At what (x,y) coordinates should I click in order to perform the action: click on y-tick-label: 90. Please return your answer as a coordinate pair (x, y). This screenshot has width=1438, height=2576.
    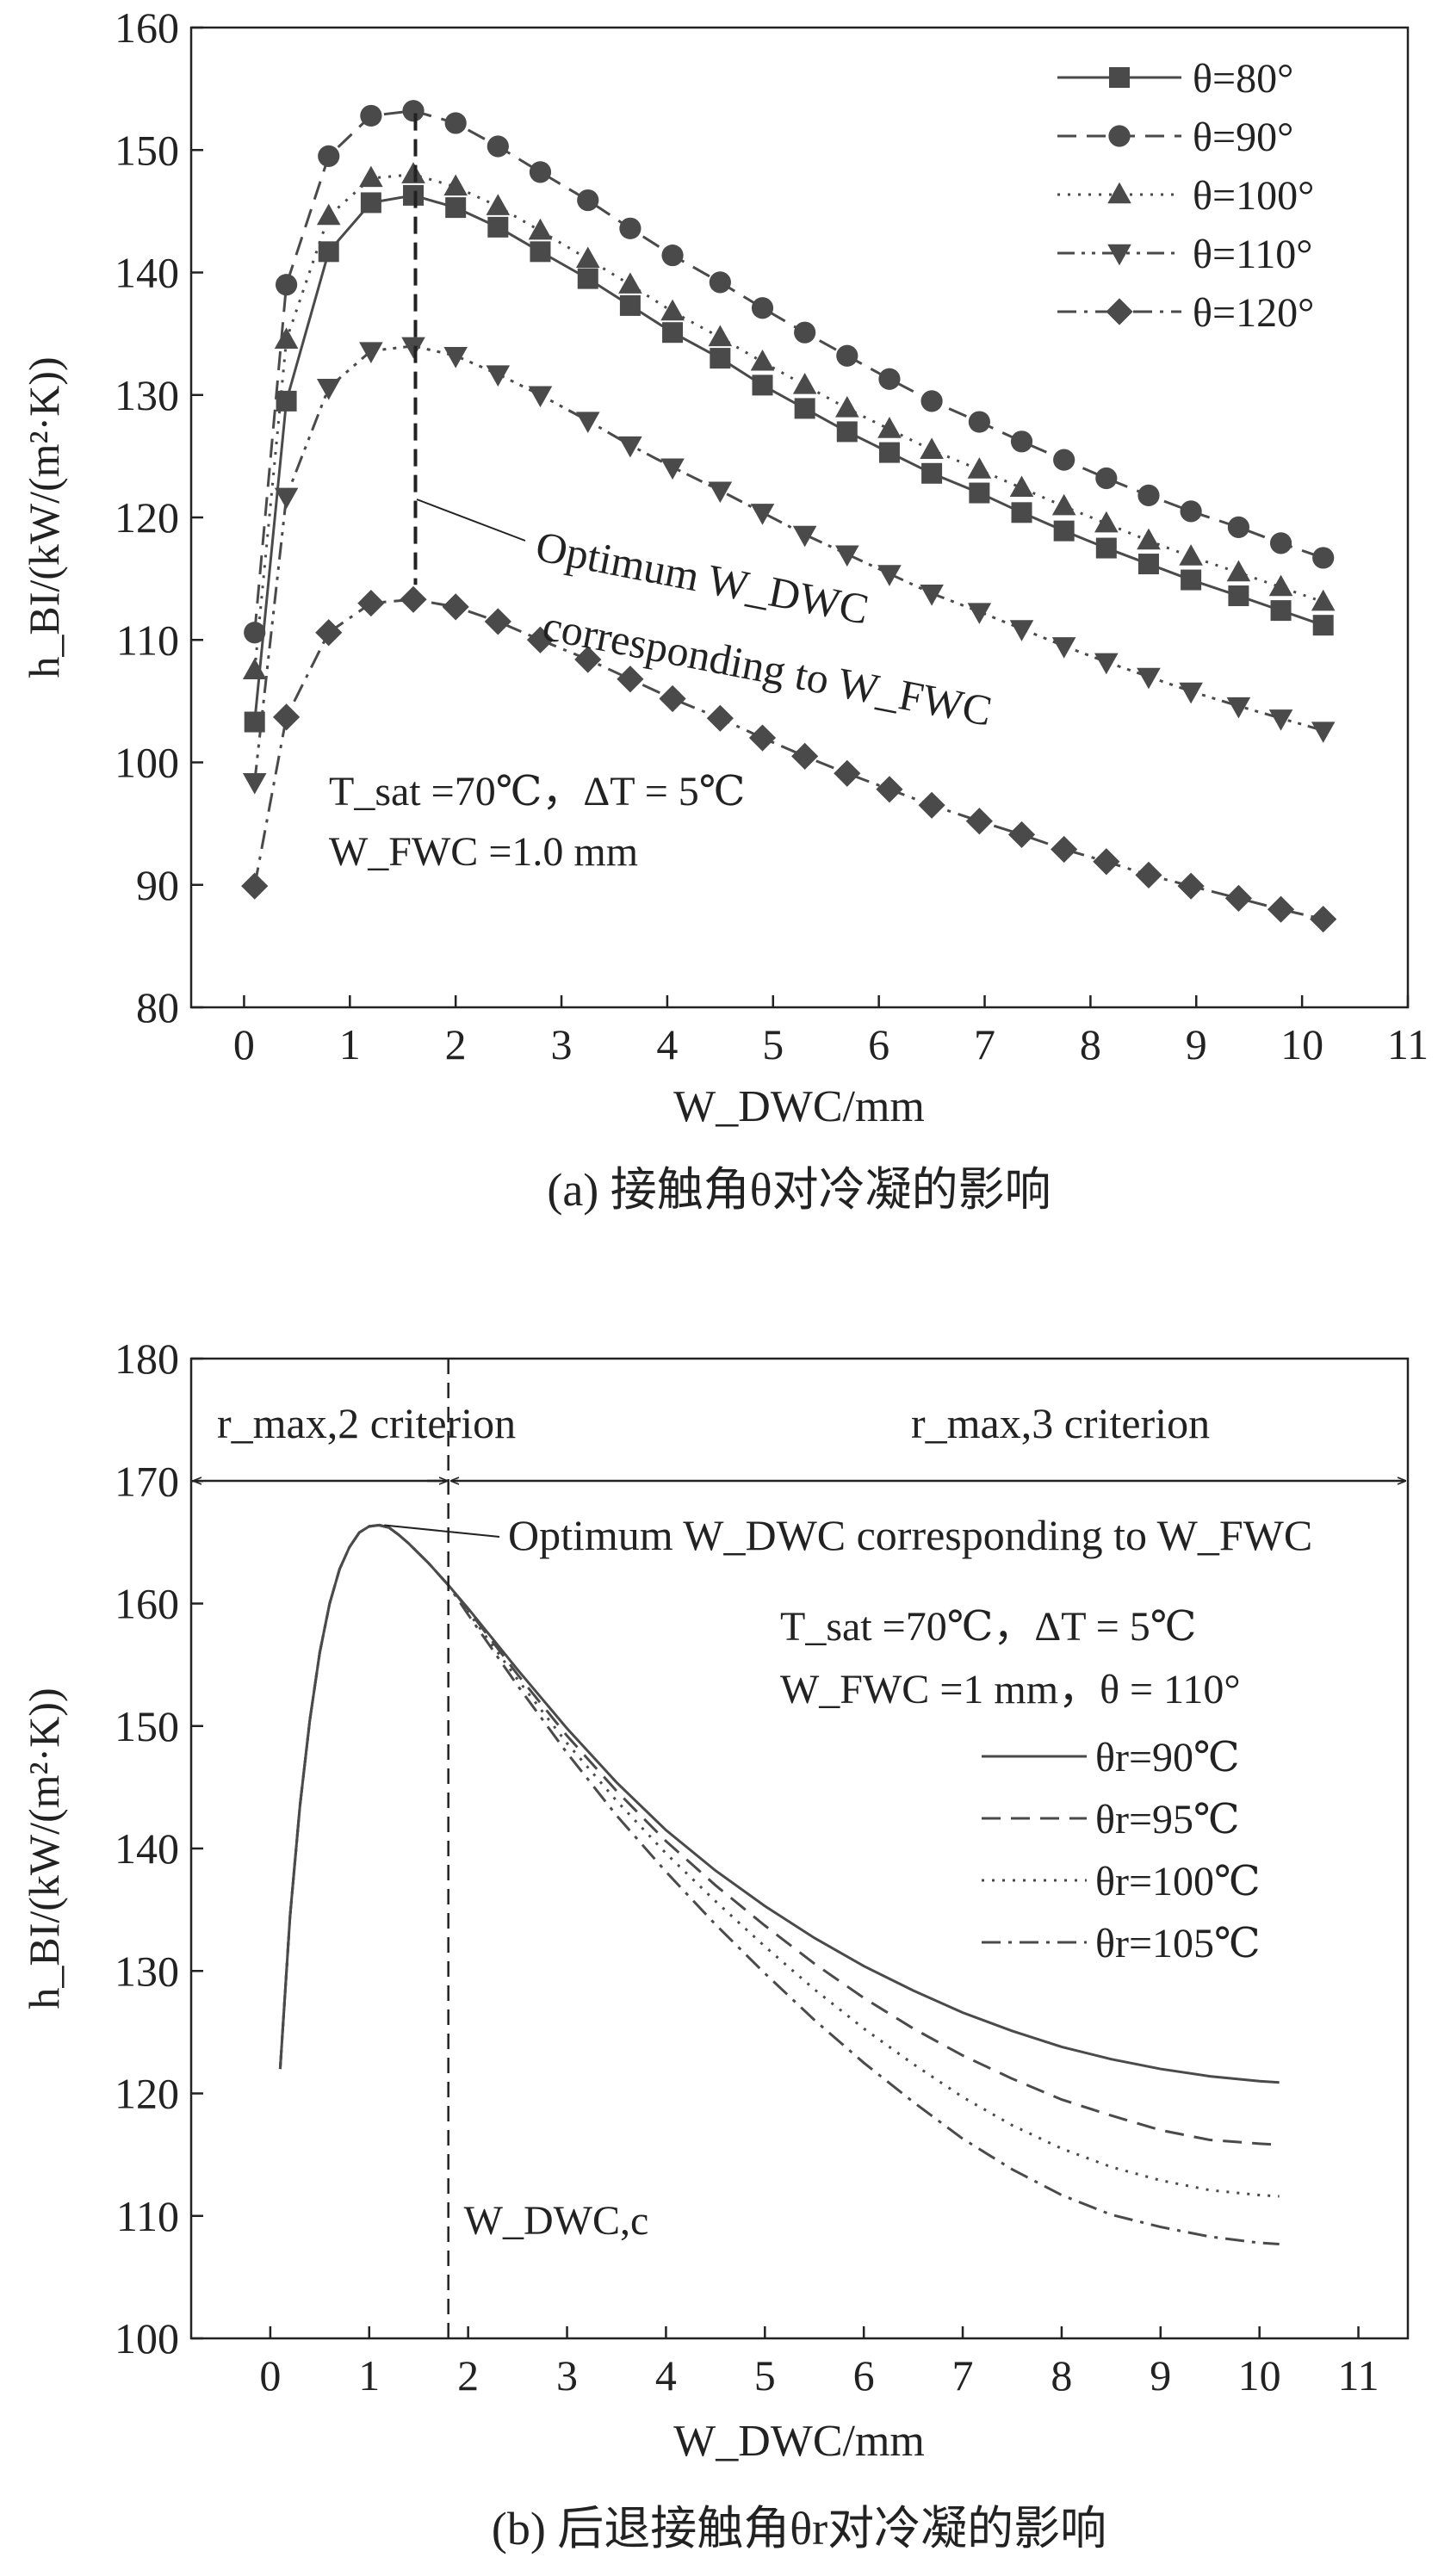
    Looking at the image, I should click on (157, 885).